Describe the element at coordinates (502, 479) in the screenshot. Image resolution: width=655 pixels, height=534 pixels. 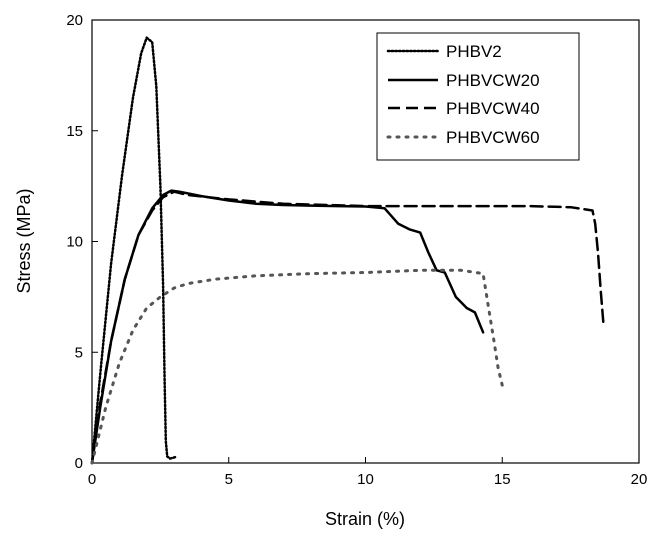
I see `x-tick-label: 15` at that location.